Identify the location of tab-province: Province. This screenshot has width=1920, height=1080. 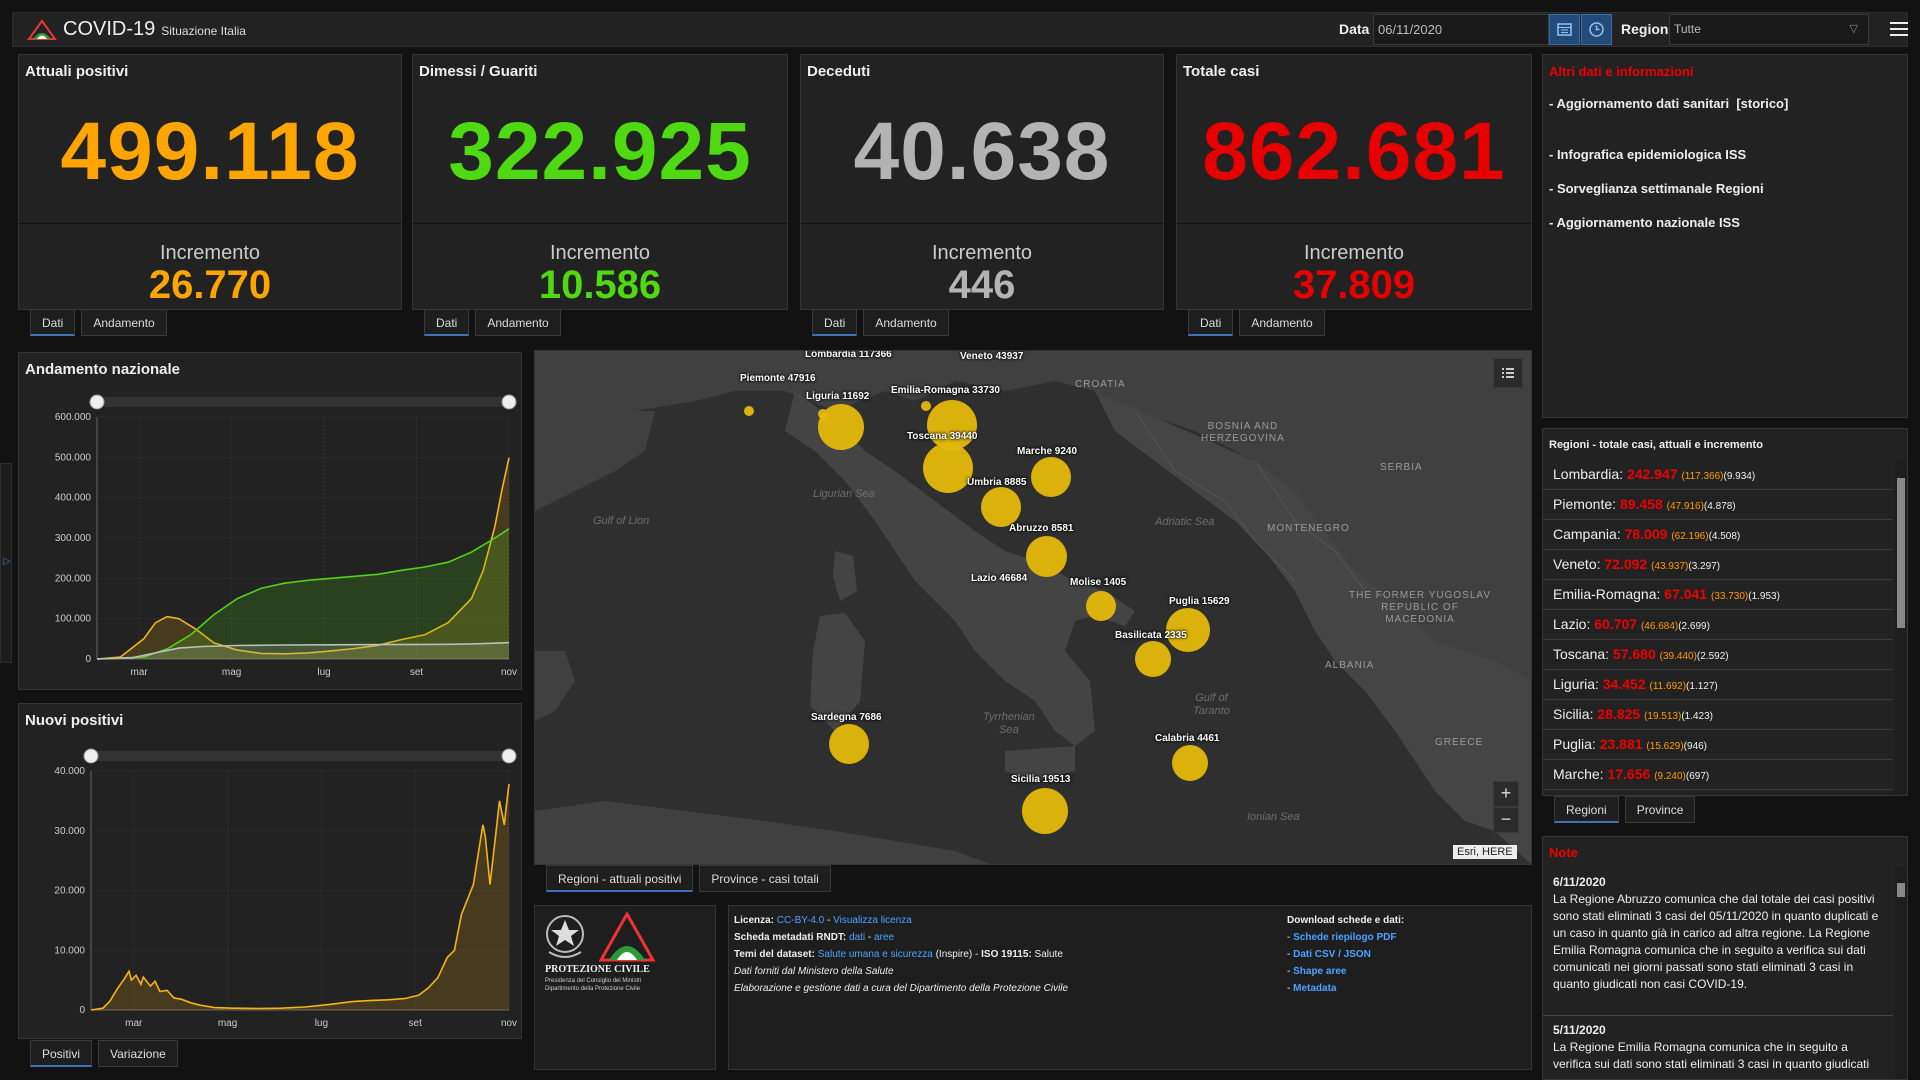
(1660, 809).